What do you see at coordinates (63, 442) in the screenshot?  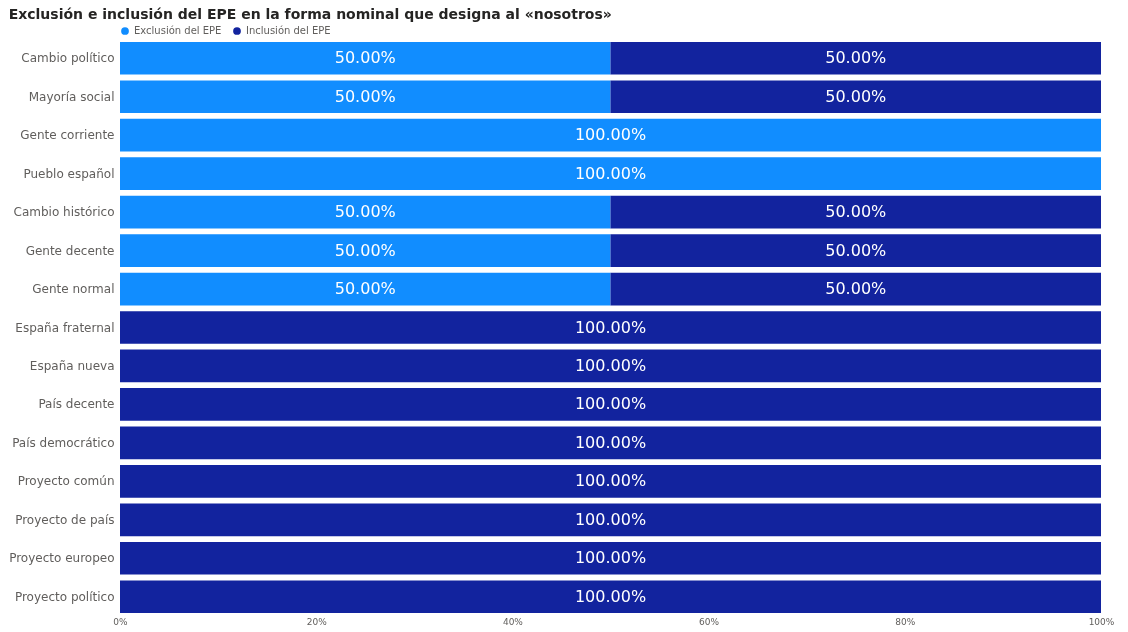 I see `y-tick-label: País democrático` at bounding box center [63, 442].